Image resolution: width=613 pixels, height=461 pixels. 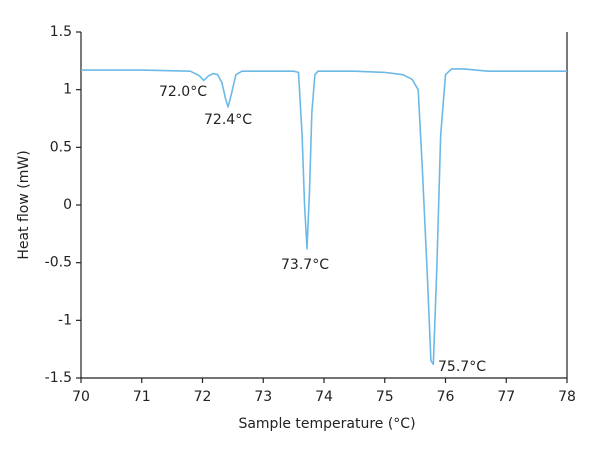 I want to click on x-tick-label: 74, so click(x=324, y=397).